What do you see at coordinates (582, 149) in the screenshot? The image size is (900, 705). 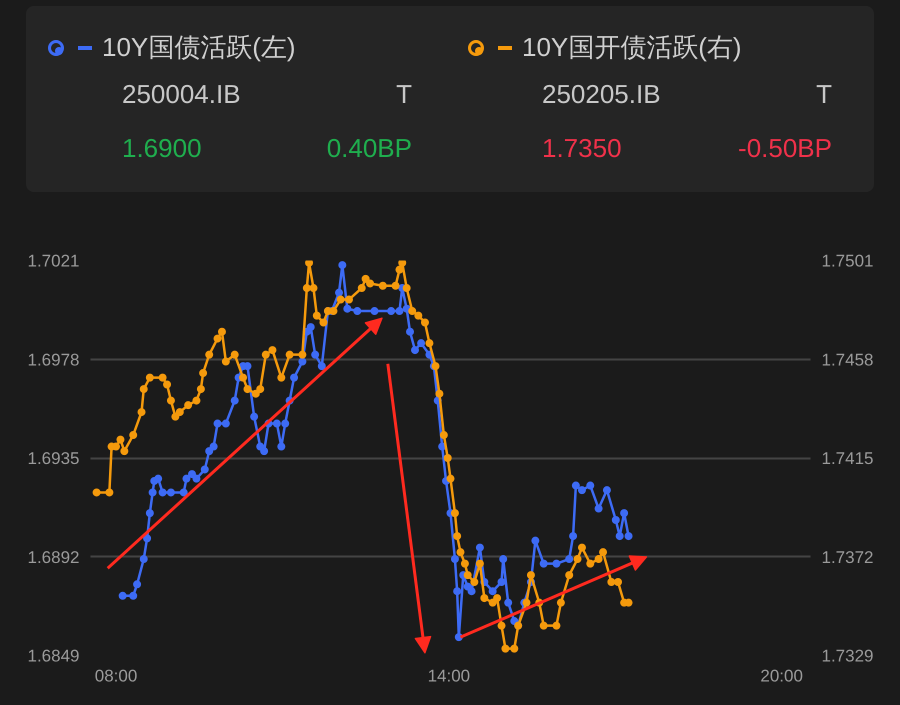 I see `text: 1.7350` at bounding box center [582, 149].